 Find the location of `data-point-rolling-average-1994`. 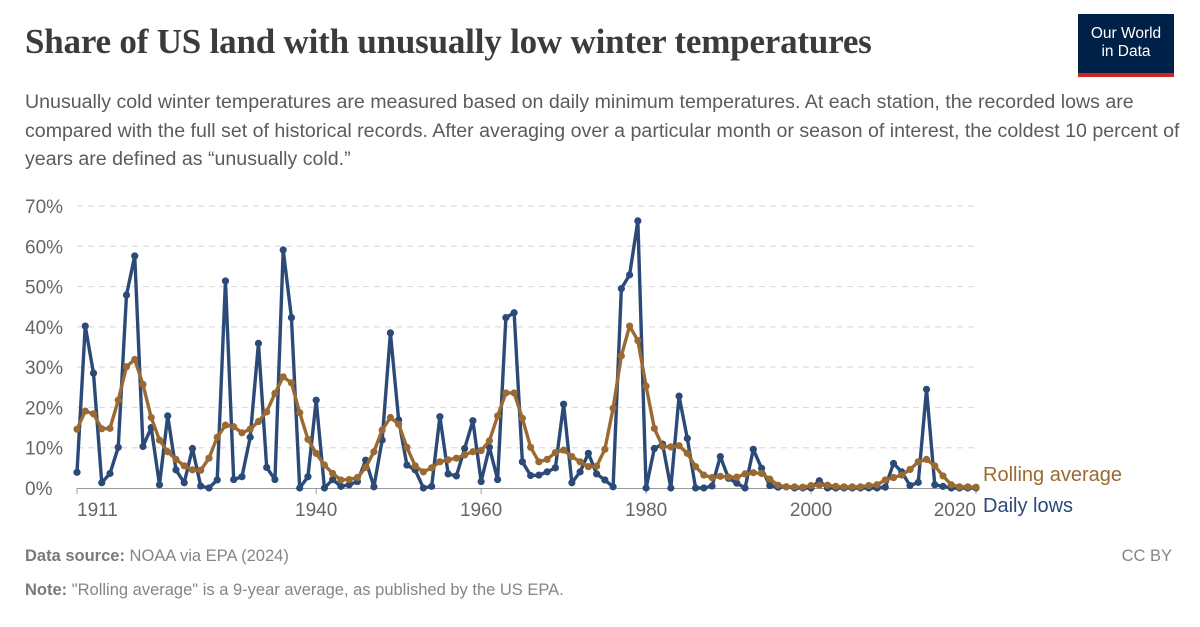

data-point-rolling-average-1994 is located at coordinates (761, 473).